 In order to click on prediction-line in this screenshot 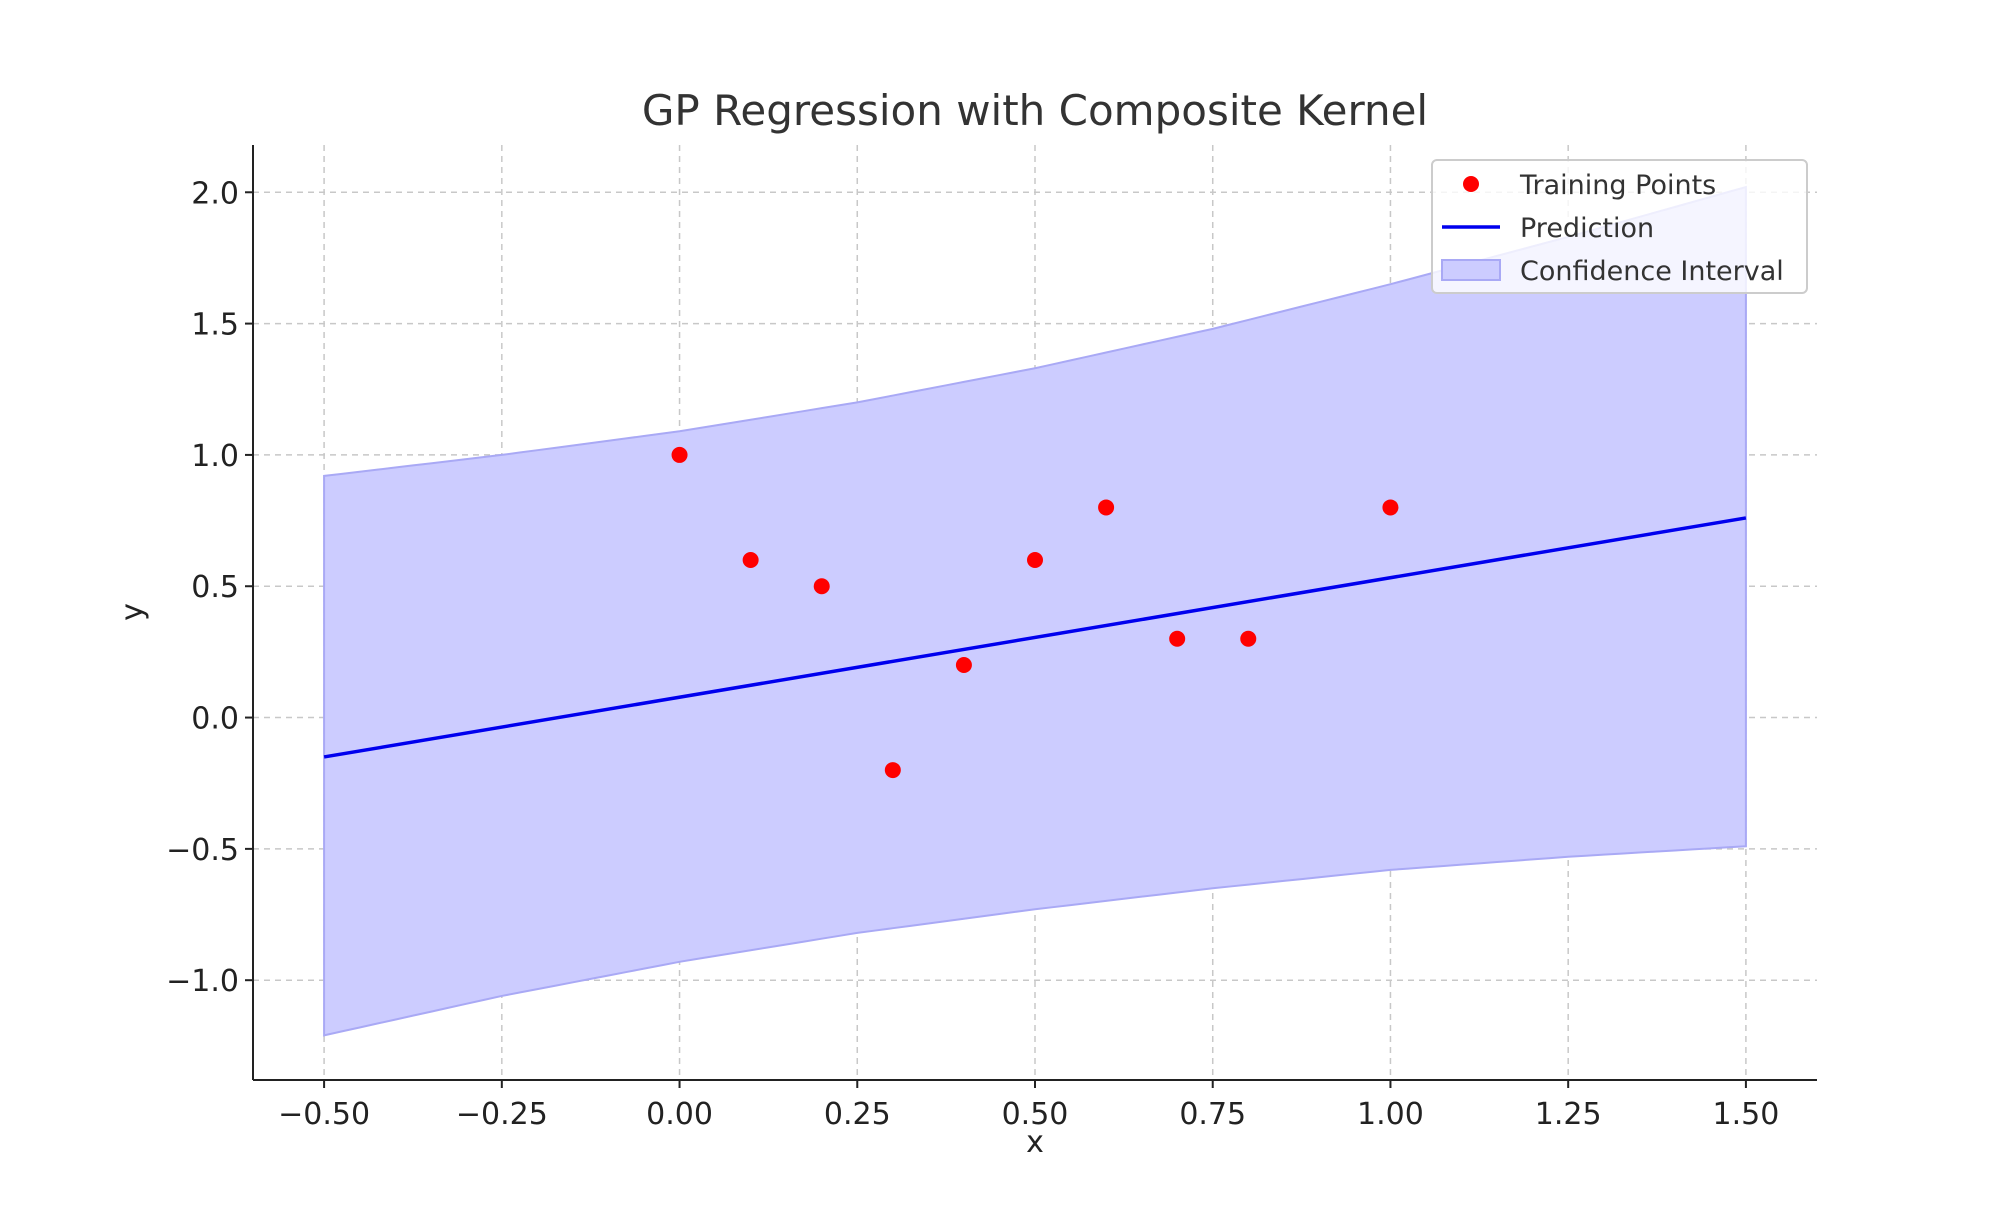, I will do `click(1035, 637)`.